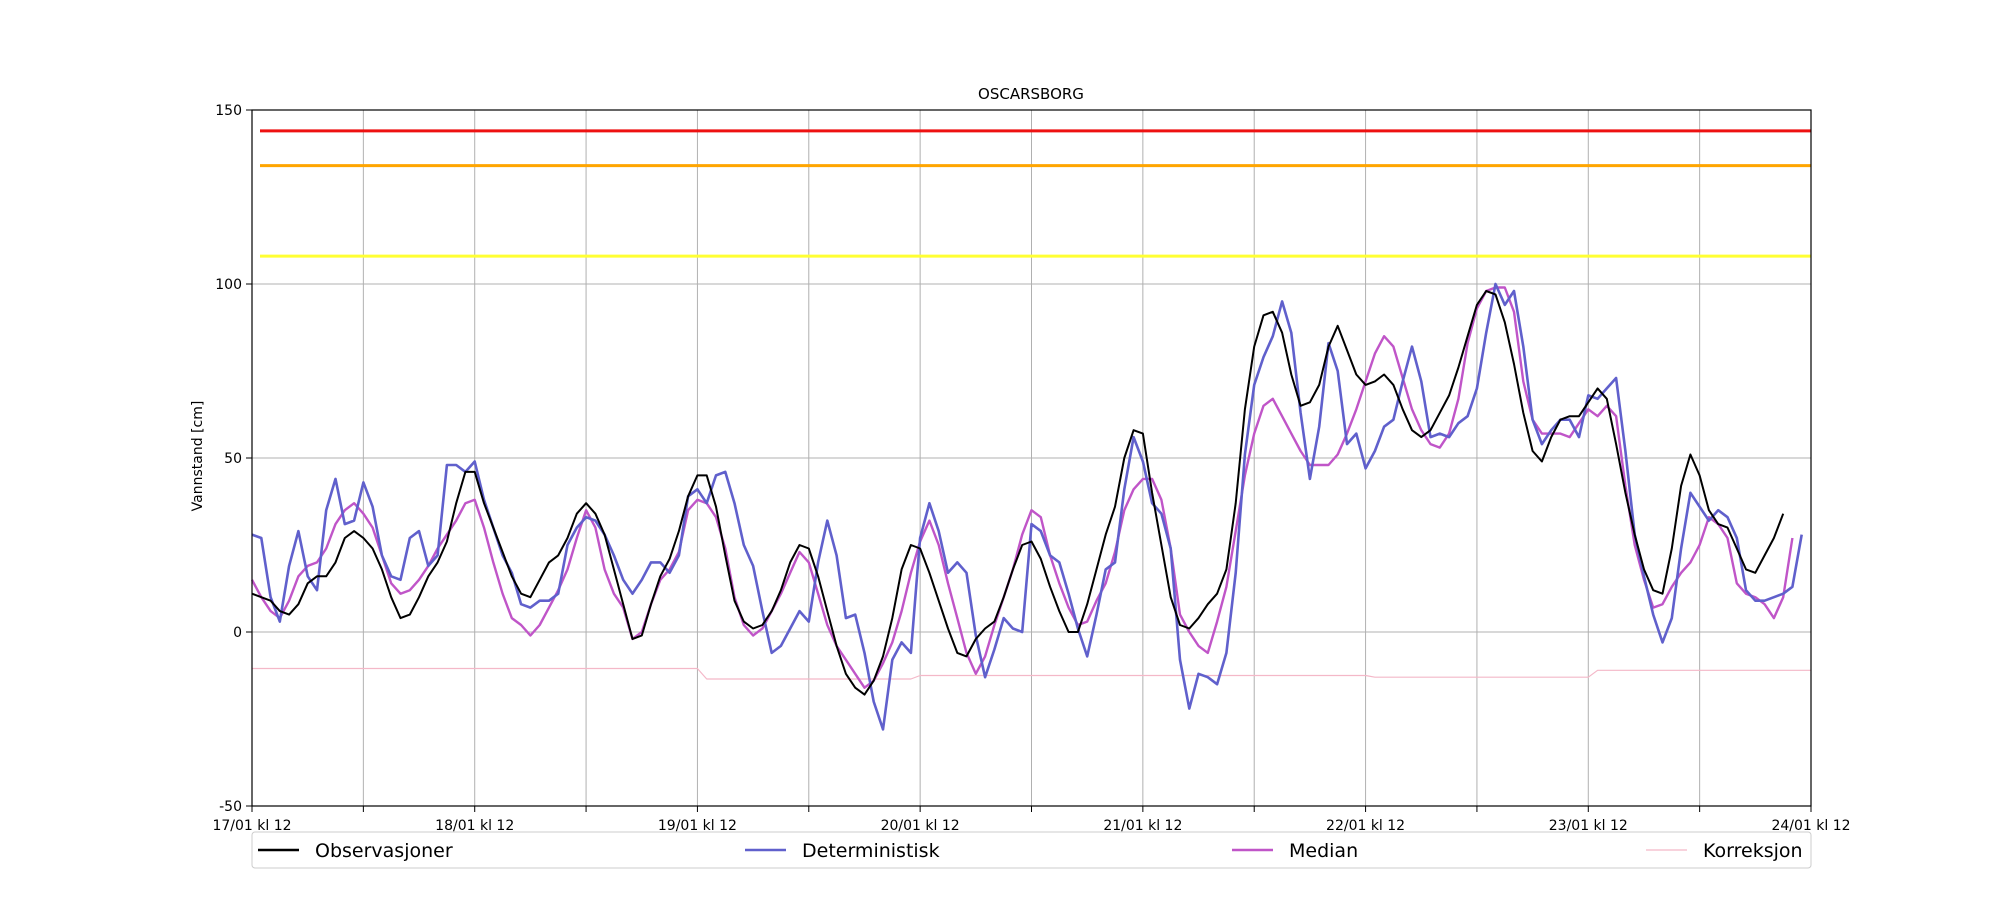  Describe the element at coordinates (228, 285) in the screenshot. I see `y-tick-label: 100` at that location.